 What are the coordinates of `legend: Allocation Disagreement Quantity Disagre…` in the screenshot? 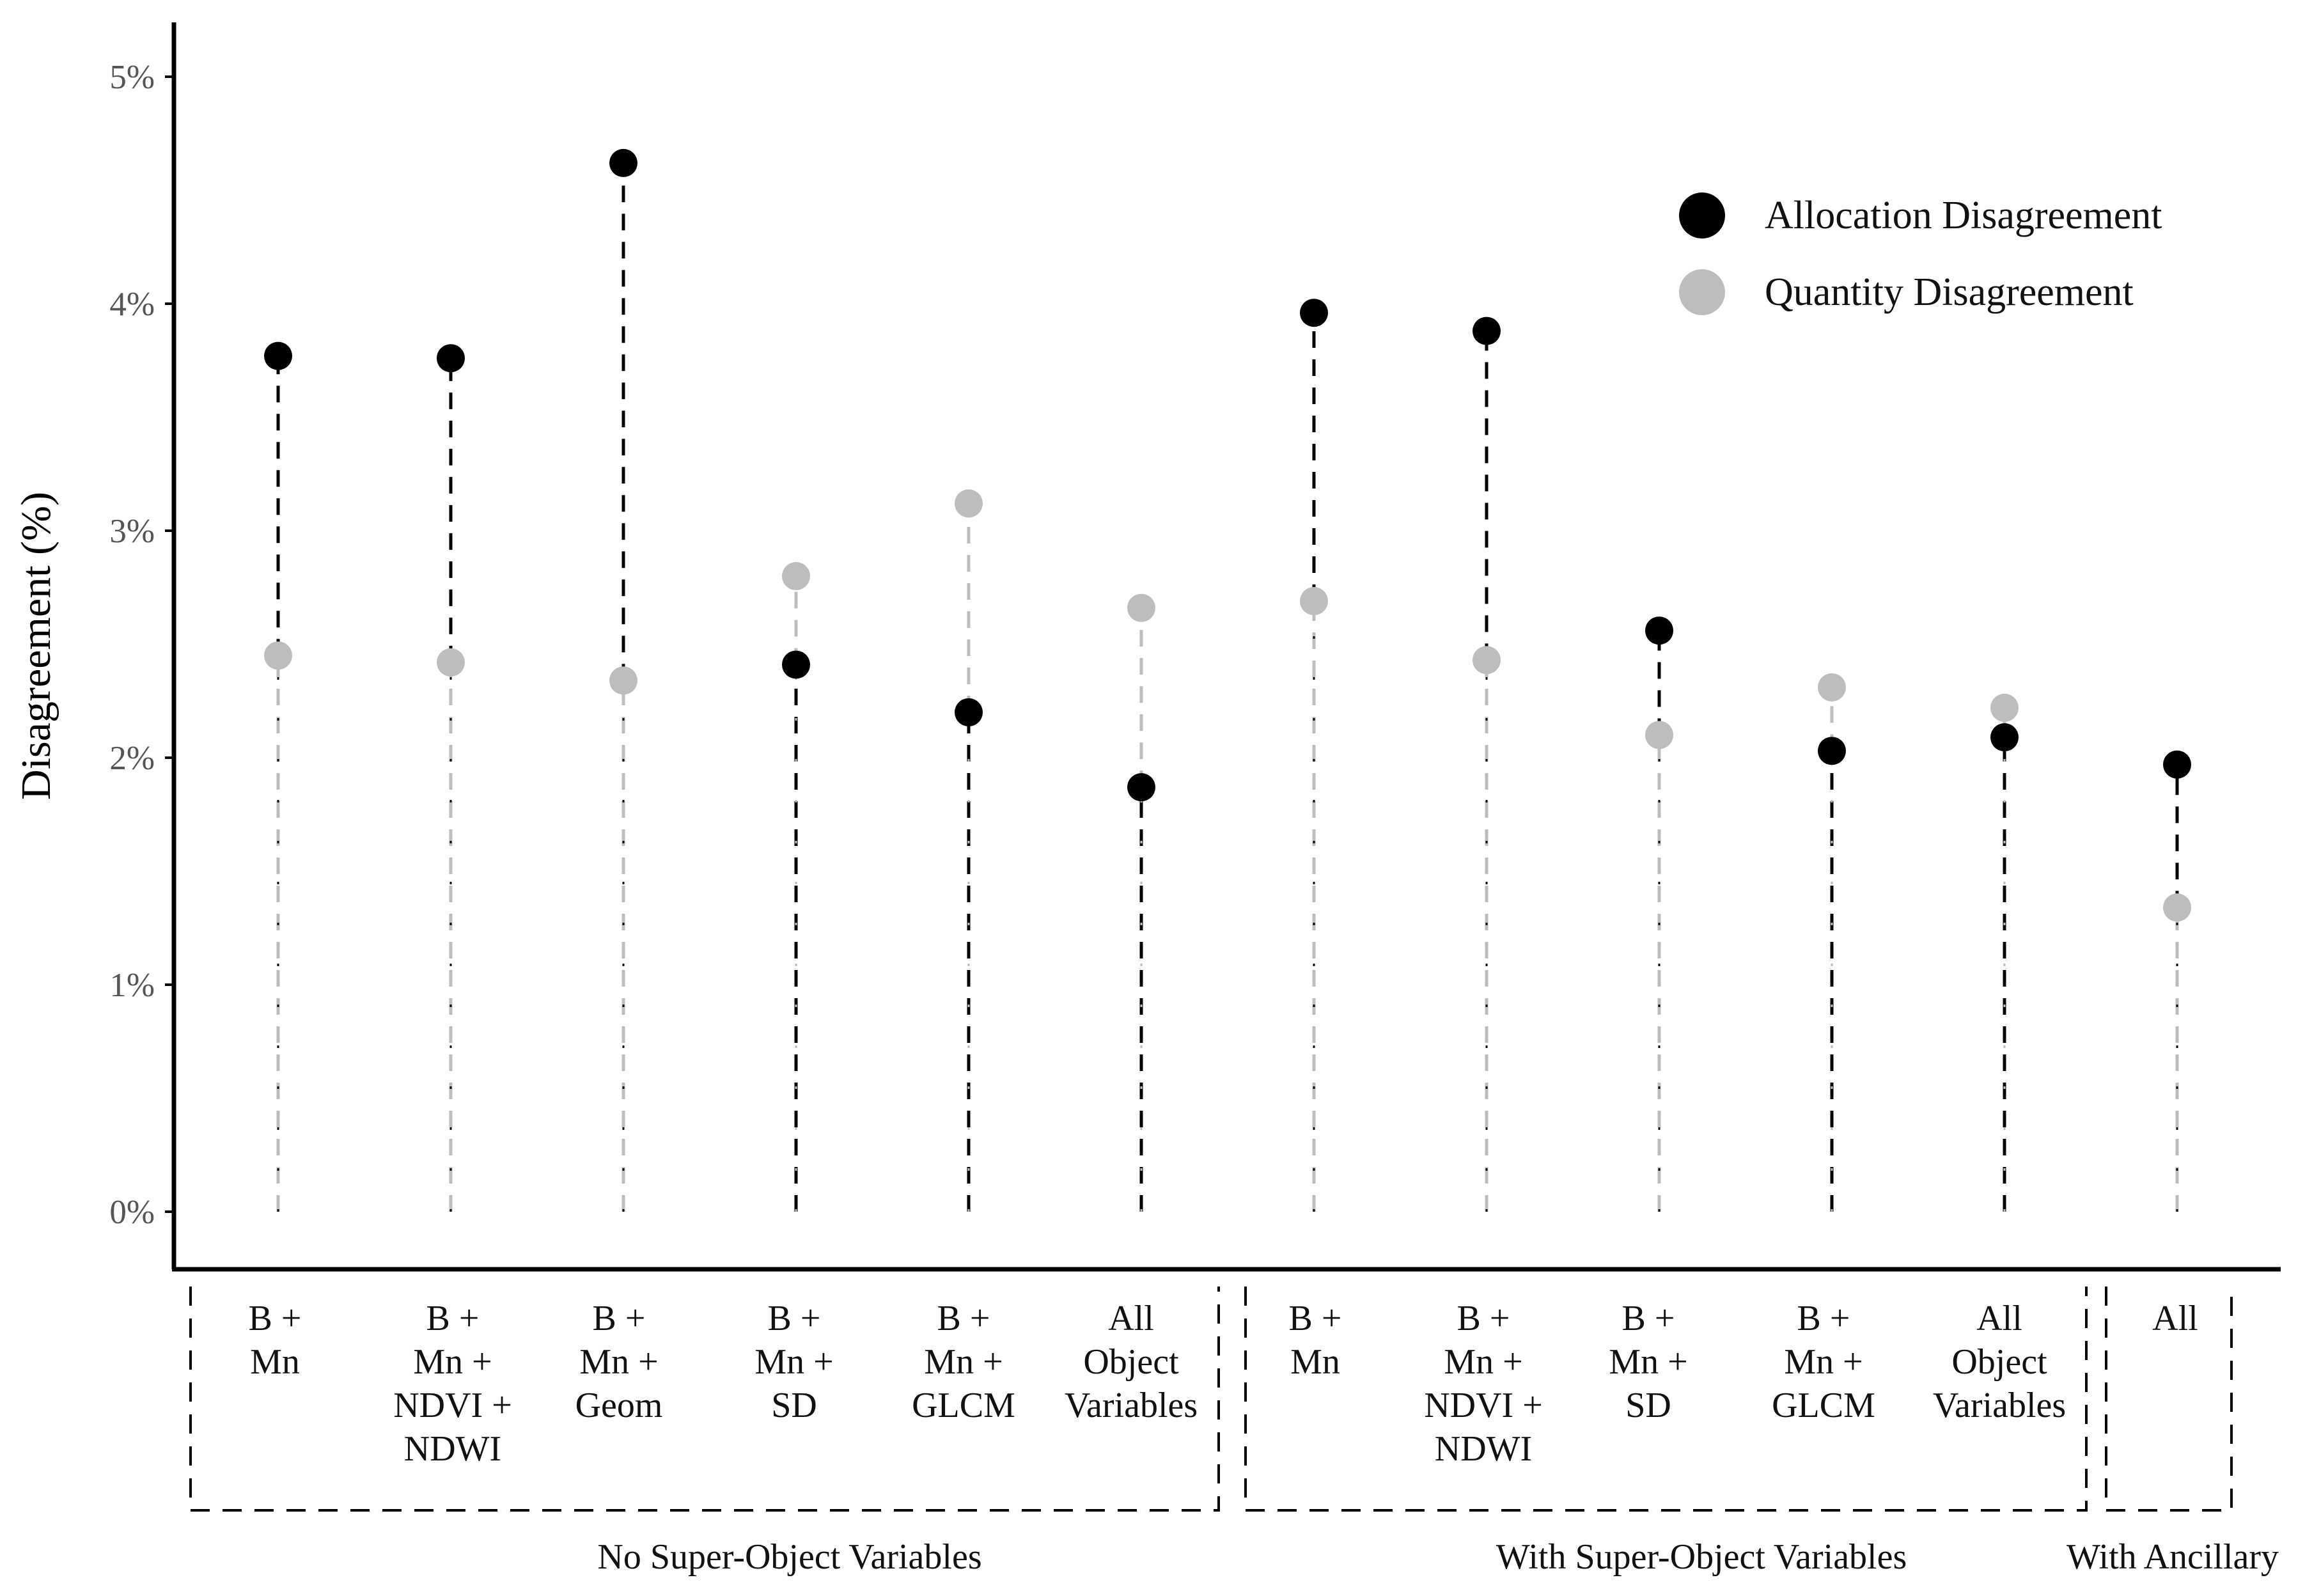 It's located at (1921, 253).